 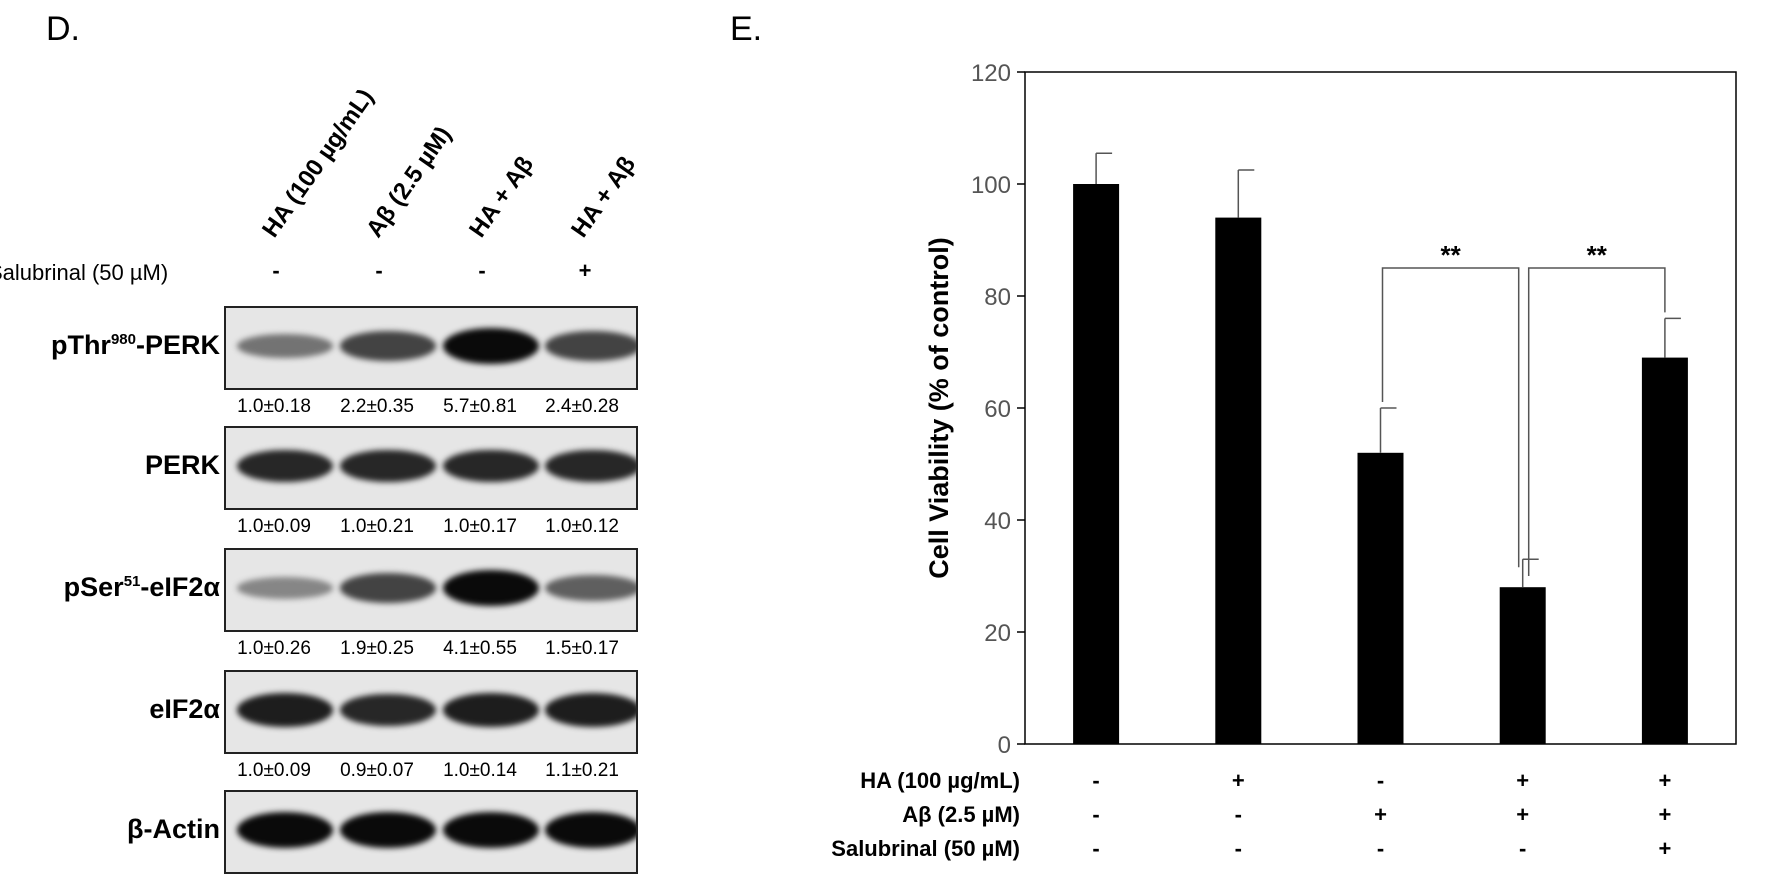 What do you see at coordinates (582, 648) in the screenshot?
I see `band-quantification: 1.5±0.17` at bounding box center [582, 648].